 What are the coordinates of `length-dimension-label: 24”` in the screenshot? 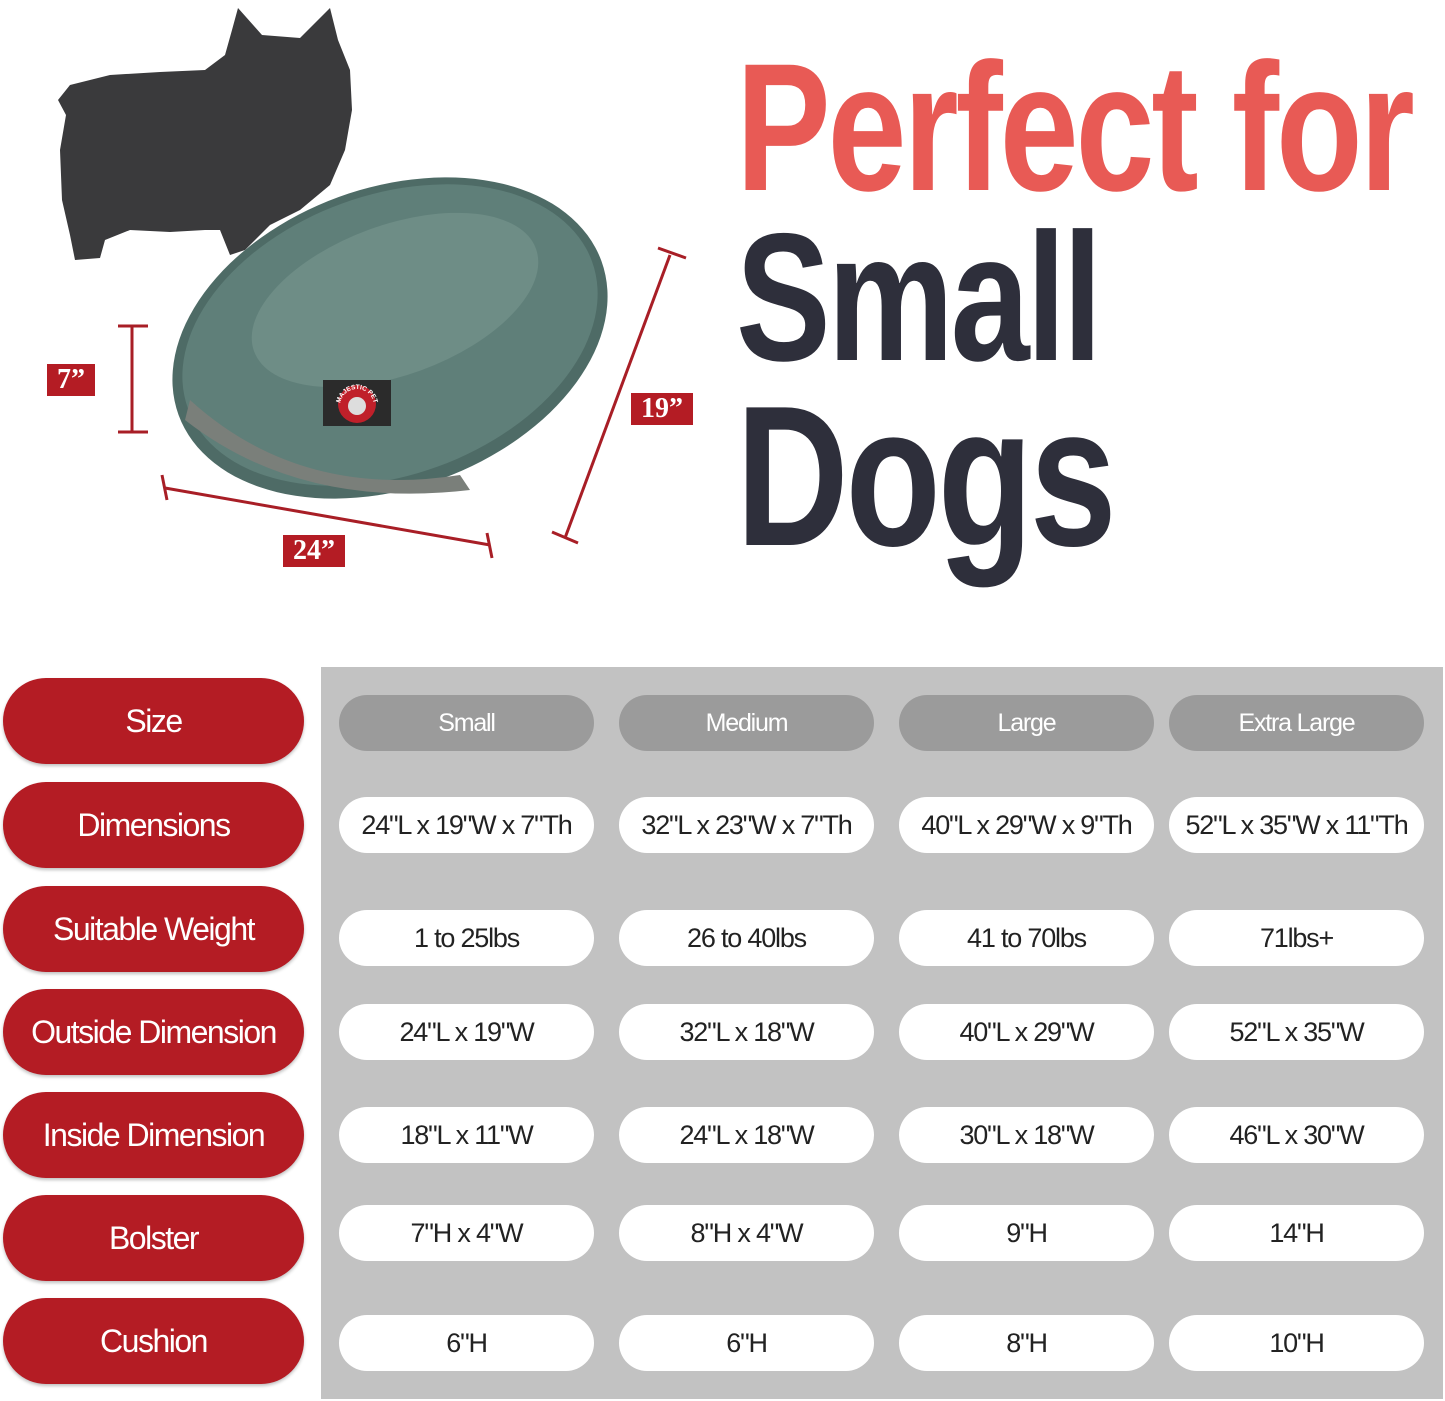 It's located at (314, 551).